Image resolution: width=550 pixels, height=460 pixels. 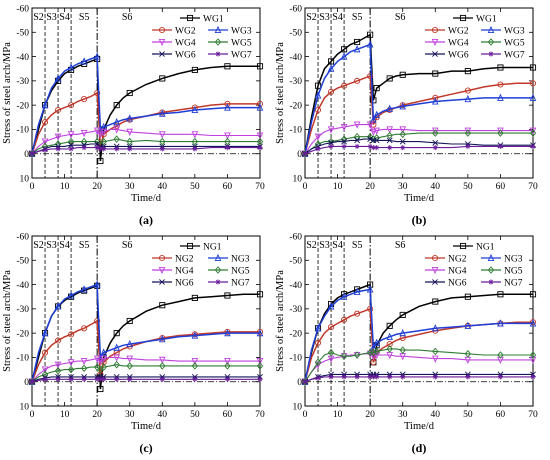 I want to click on stage-label: S5, so click(x=357, y=17).